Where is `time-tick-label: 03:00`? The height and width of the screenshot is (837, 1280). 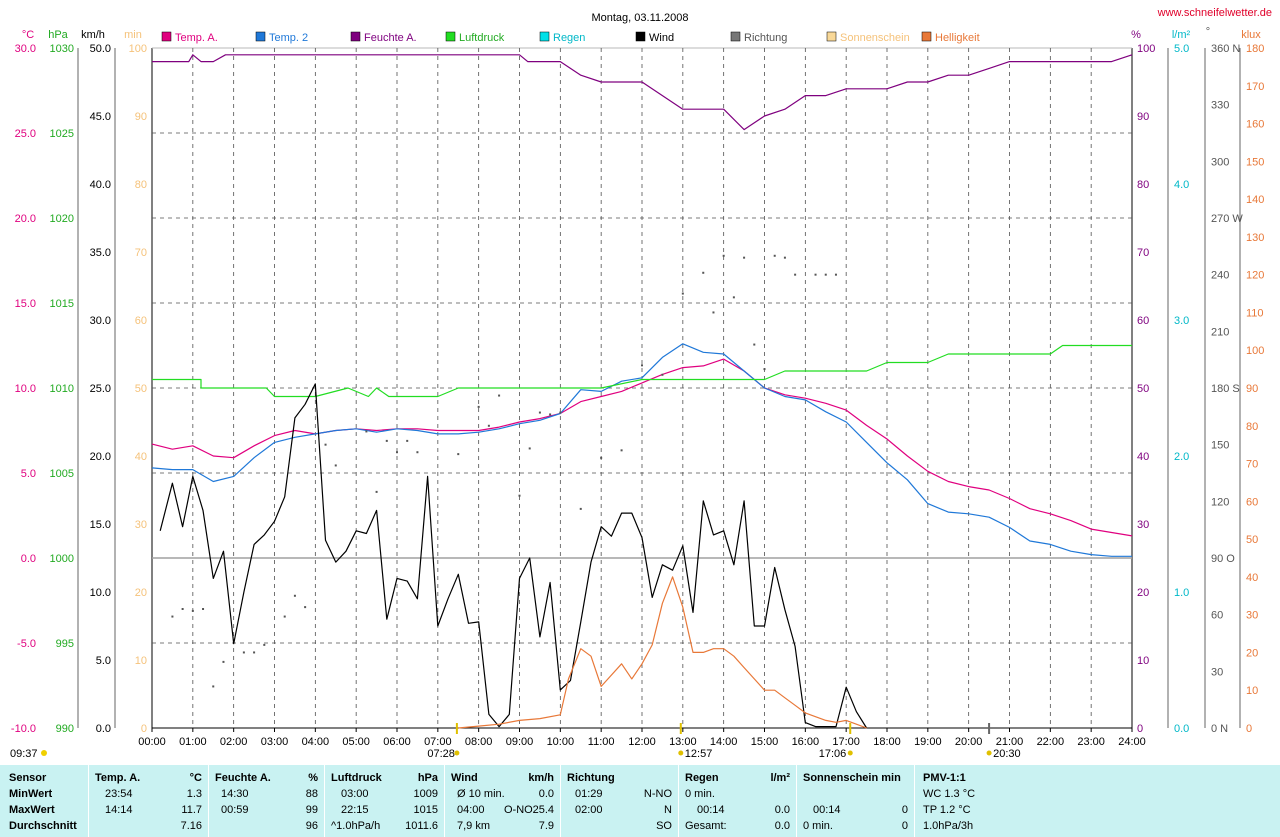 time-tick-label: 03:00 is located at coordinates (275, 742).